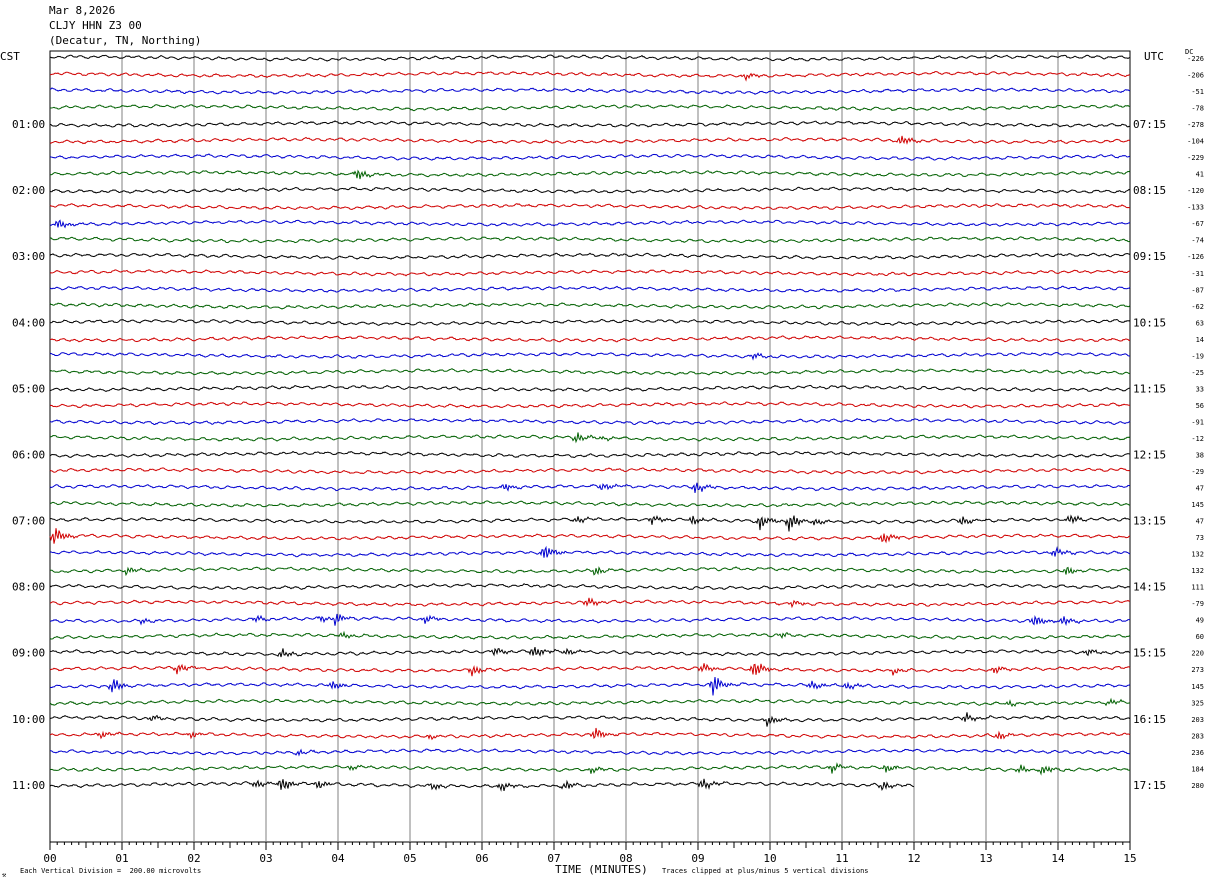 The image size is (1210, 886). I want to click on dc-offset-label: -51, so click(1197, 92).